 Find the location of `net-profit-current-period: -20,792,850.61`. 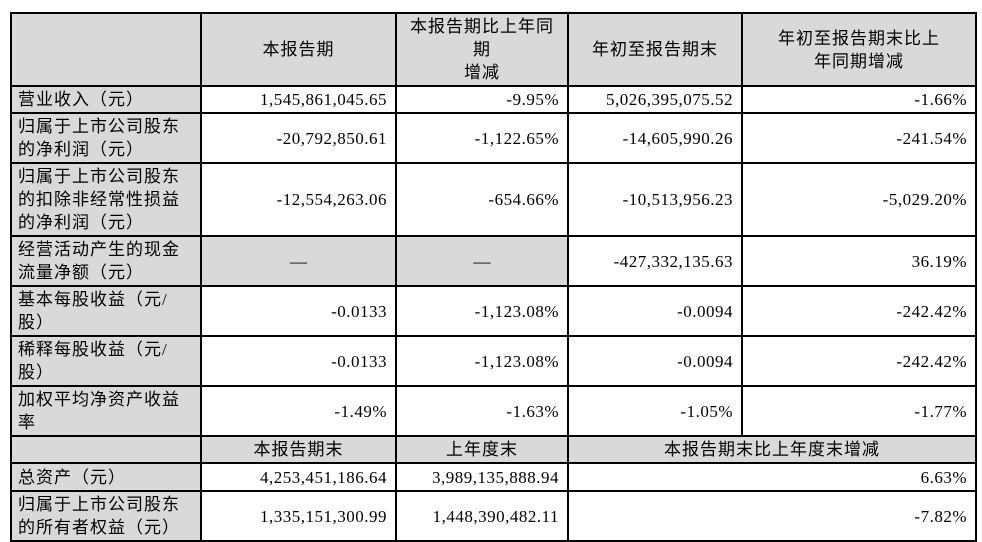

net-profit-current-period: -20,792,850.61 is located at coordinates (298, 138).